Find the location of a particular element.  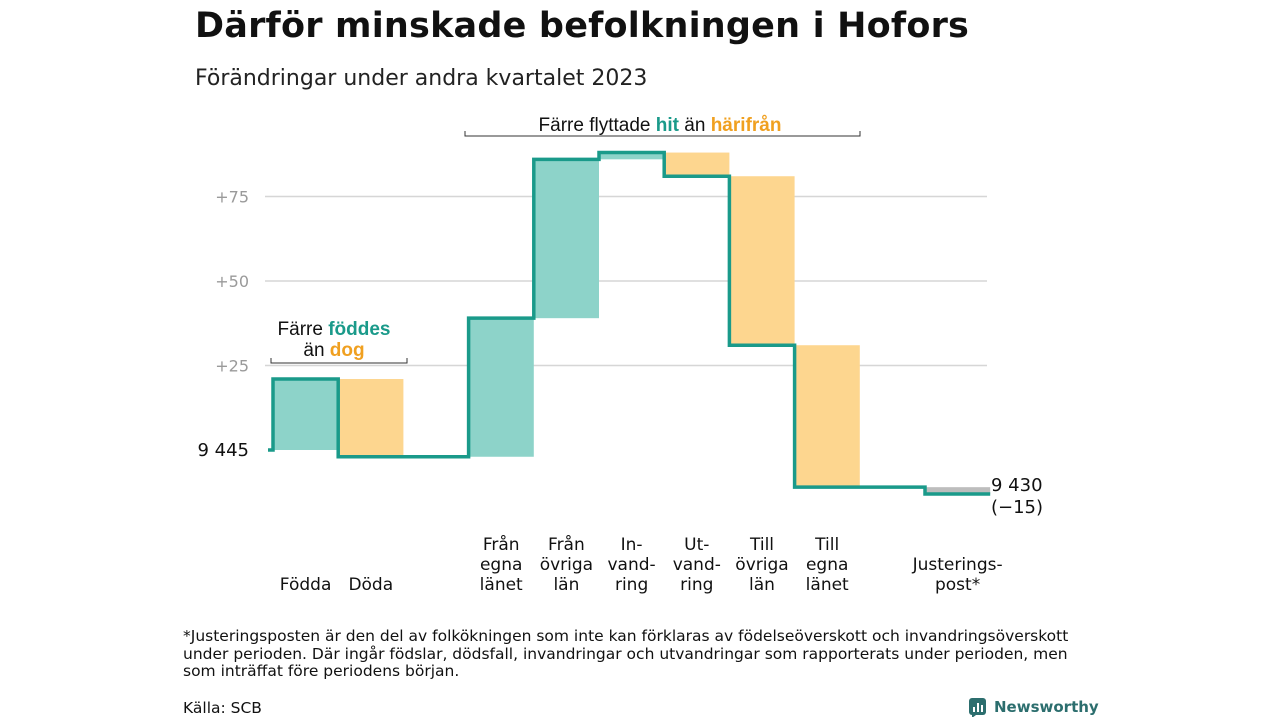

y-tick-label: +50 is located at coordinates (232, 281).